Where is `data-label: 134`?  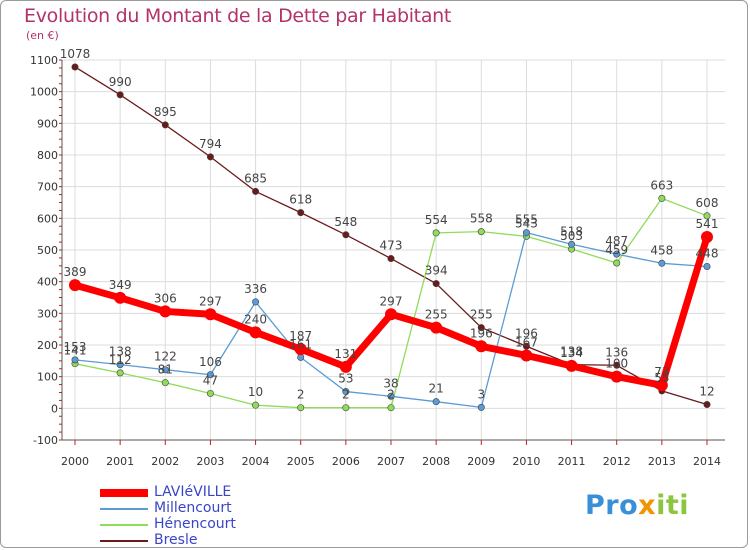 data-label: 134 is located at coordinates (571, 353).